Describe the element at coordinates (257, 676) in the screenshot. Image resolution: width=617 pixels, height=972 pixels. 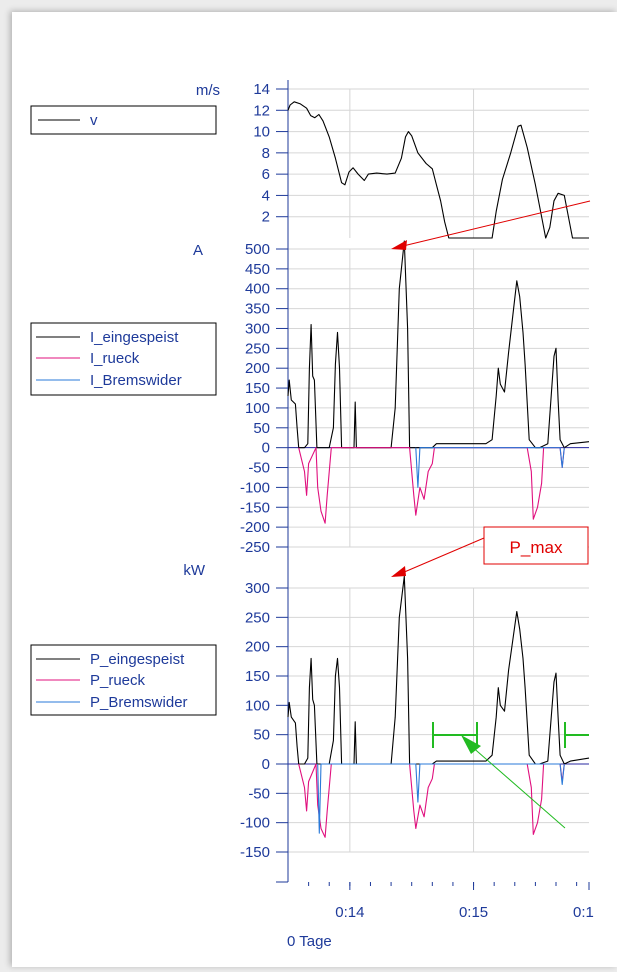
I see `ytick-label-power: 150` at that location.